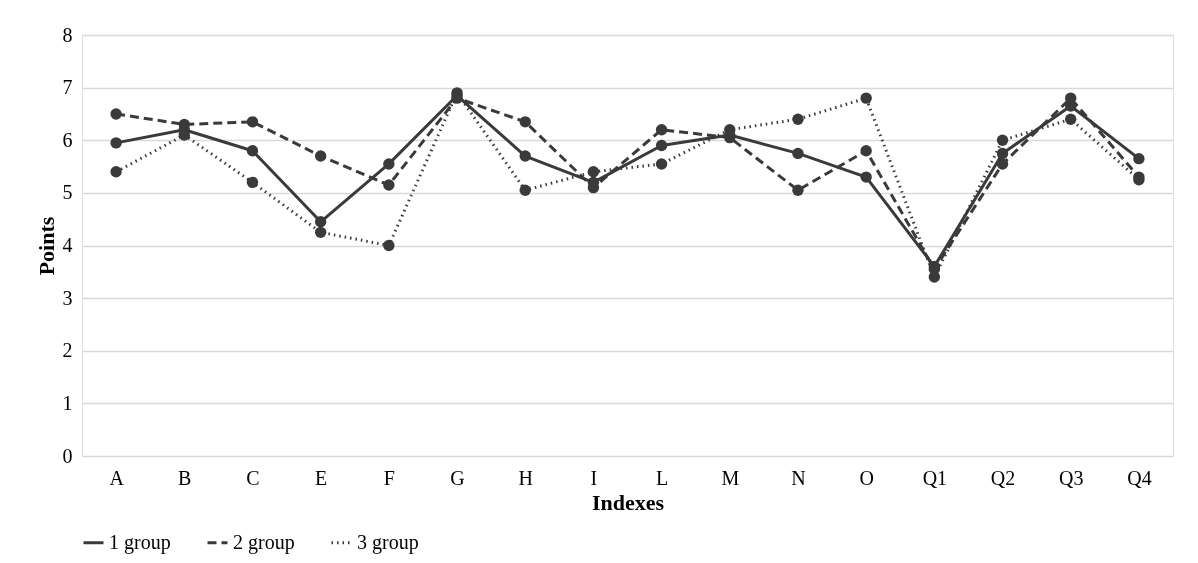 This screenshot has width=1198, height=563. I want to click on y-tick-label: 8, so click(67, 34).